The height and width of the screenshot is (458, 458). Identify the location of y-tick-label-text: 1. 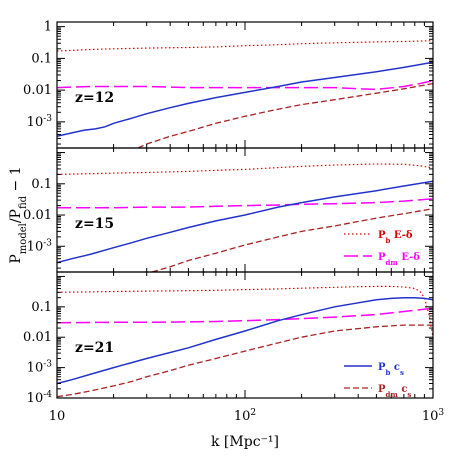
(48, 27).